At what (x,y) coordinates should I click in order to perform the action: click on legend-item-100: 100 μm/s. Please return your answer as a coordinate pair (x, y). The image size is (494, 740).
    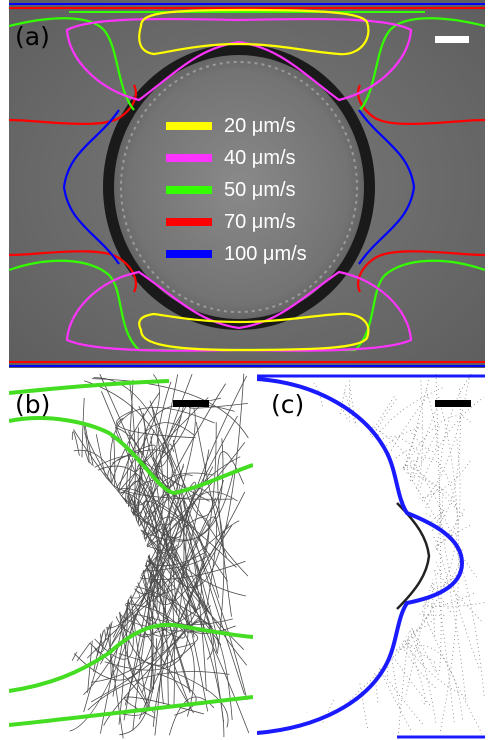
    Looking at the image, I should click on (236, 254).